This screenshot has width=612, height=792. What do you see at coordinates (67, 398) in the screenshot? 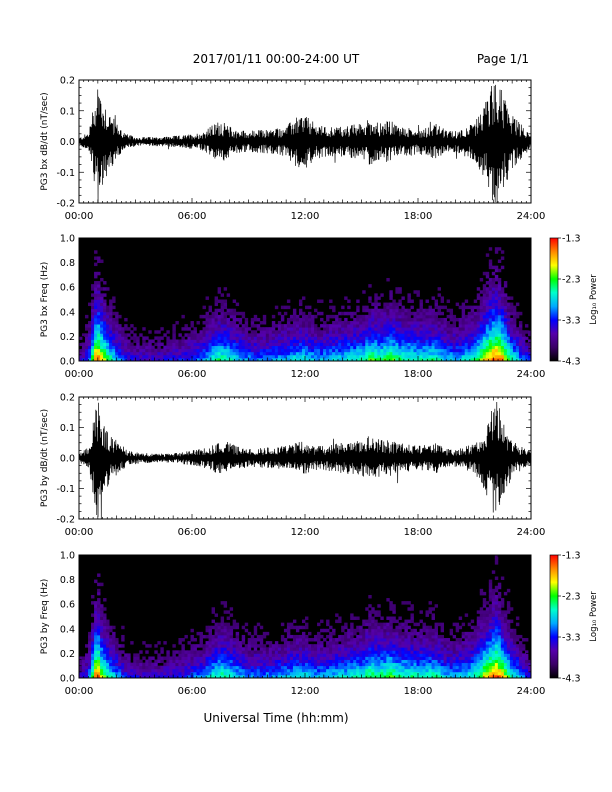
I see `y-tick-label: 0.2` at bounding box center [67, 398].